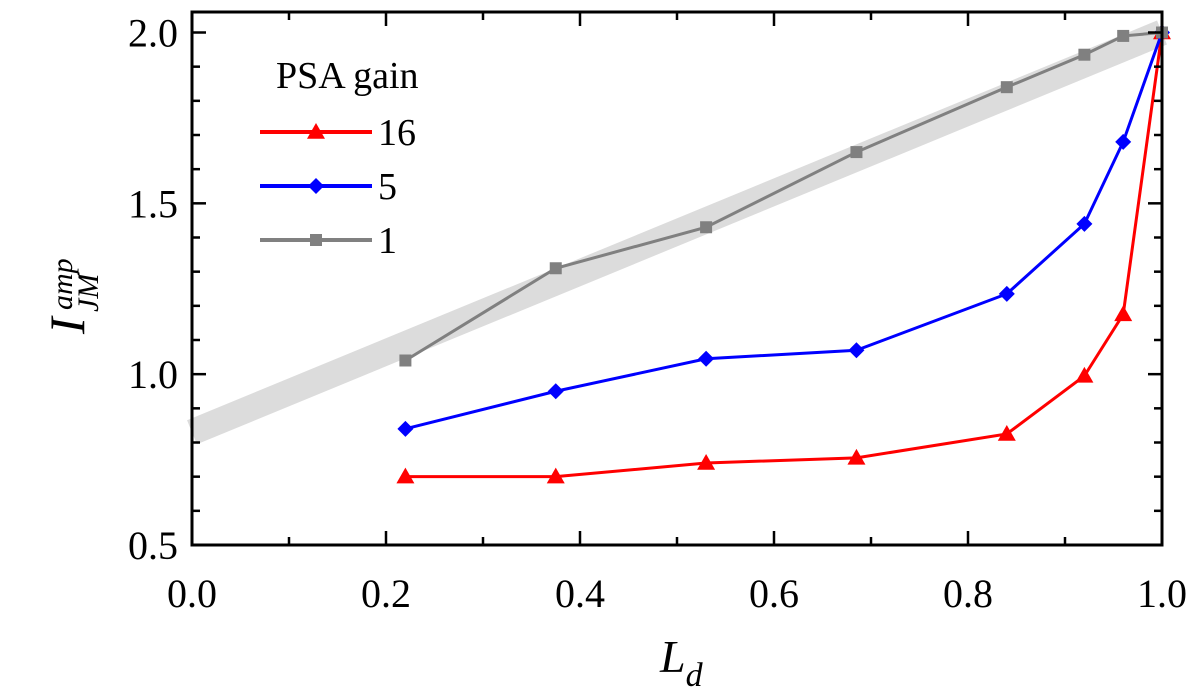  I want to click on legend-label-5: 5, so click(387, 187).